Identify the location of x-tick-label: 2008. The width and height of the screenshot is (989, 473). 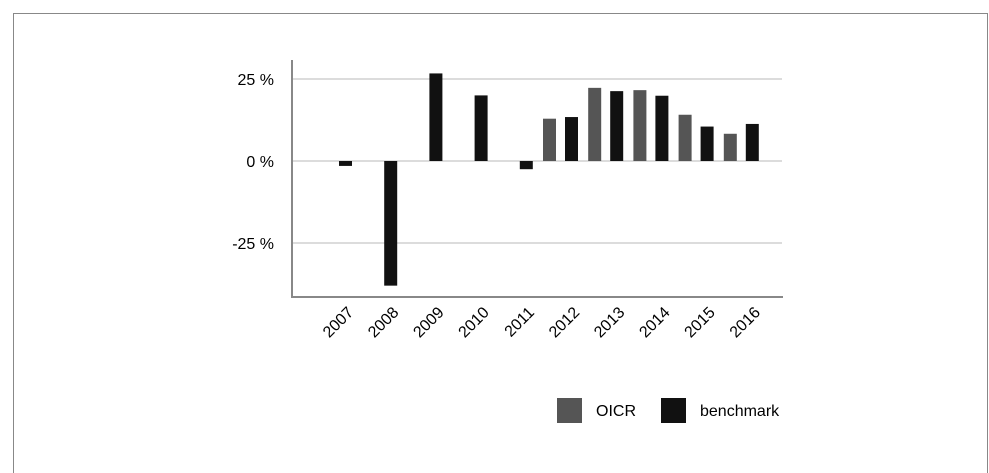
(383, 322).